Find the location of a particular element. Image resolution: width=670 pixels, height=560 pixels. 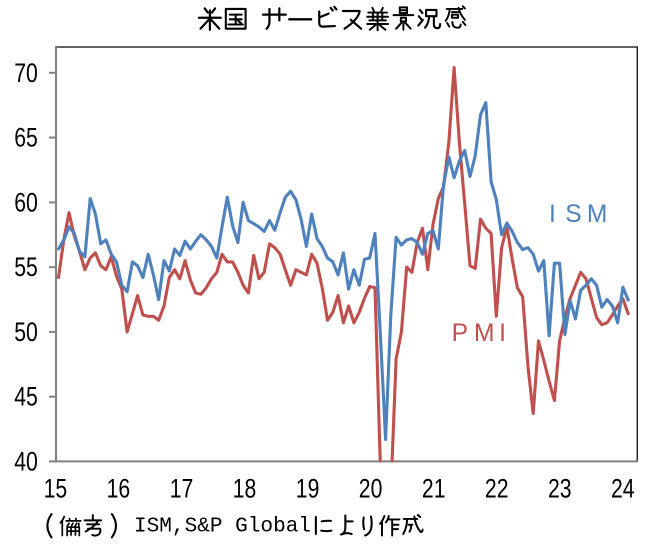

svg-text: 55 is located at coordinates (26, 267).